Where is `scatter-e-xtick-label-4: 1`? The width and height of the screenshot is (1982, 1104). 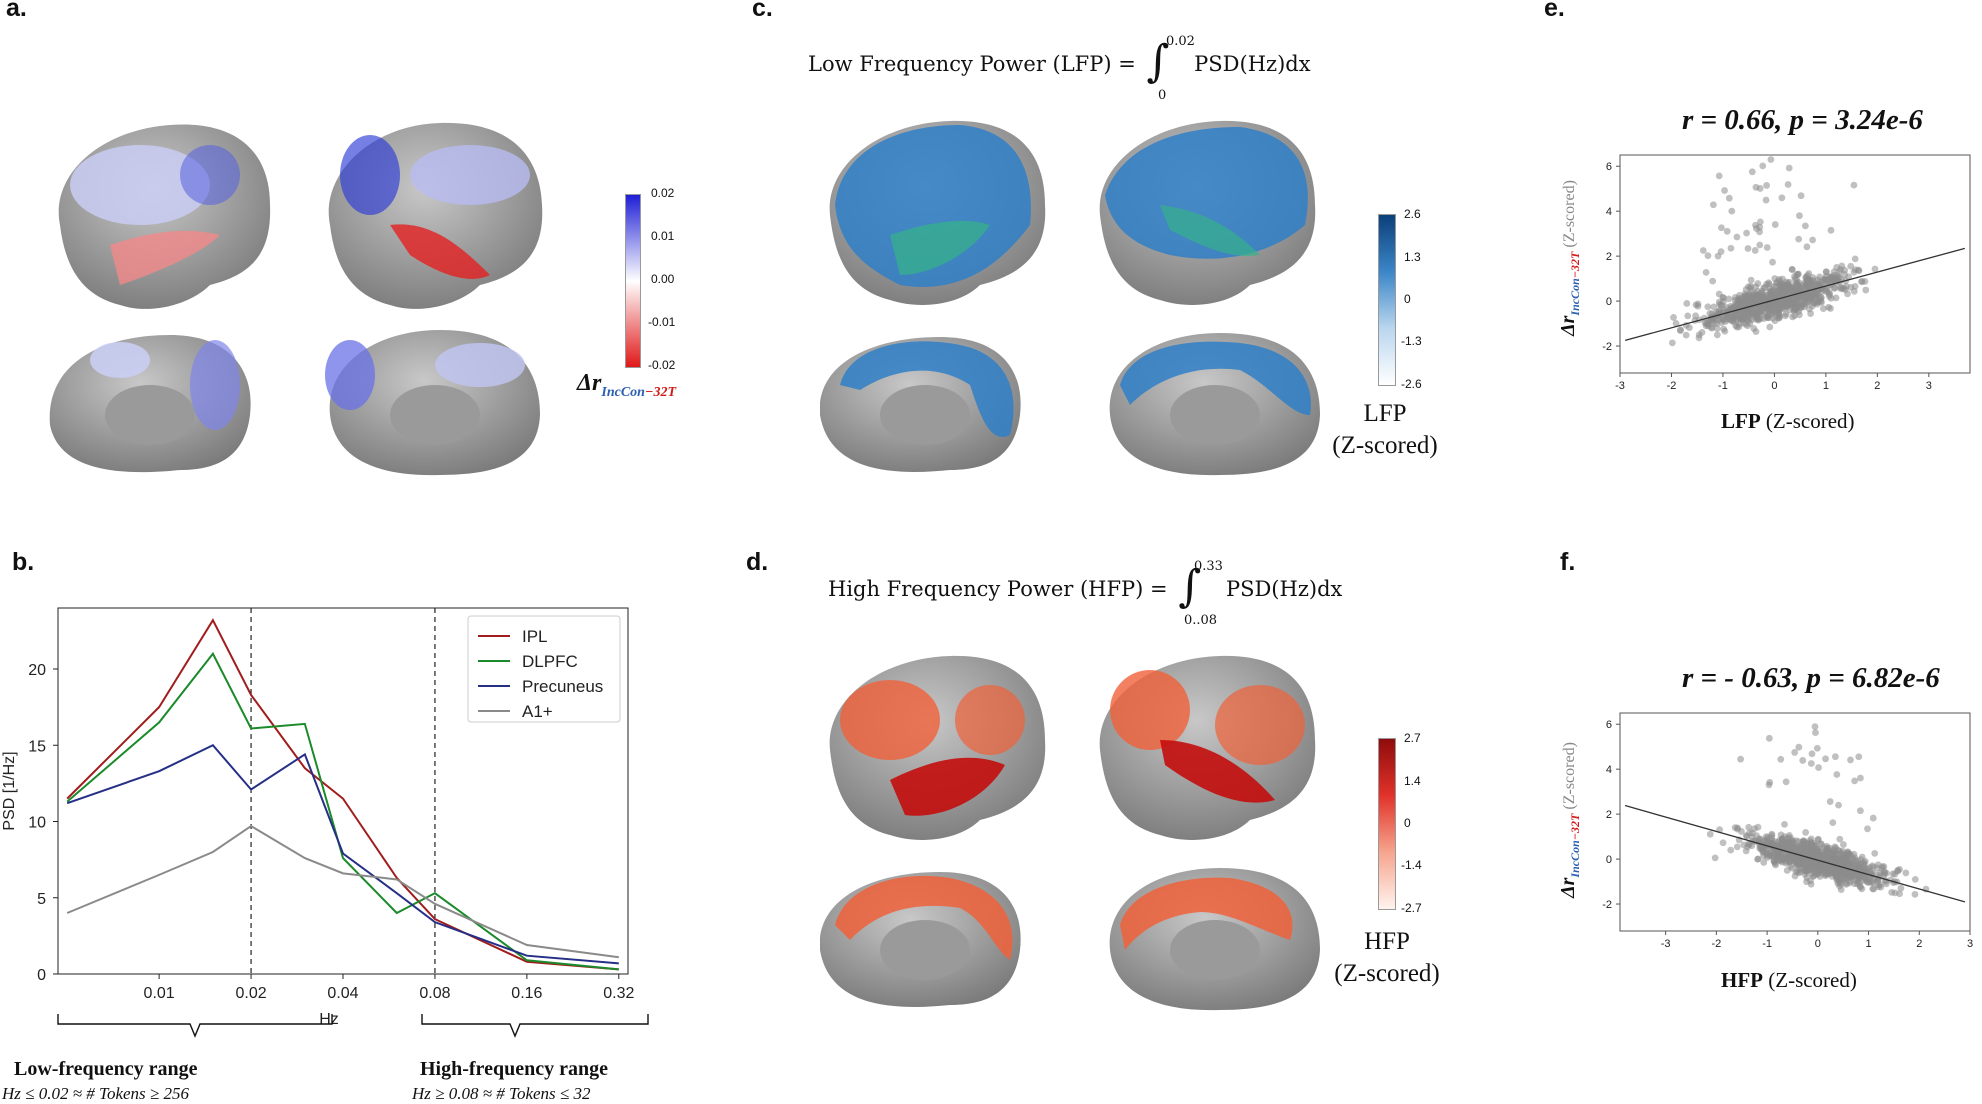 scatter-e-xtick-label-4: 1 is located at coordinates (1826, 386).